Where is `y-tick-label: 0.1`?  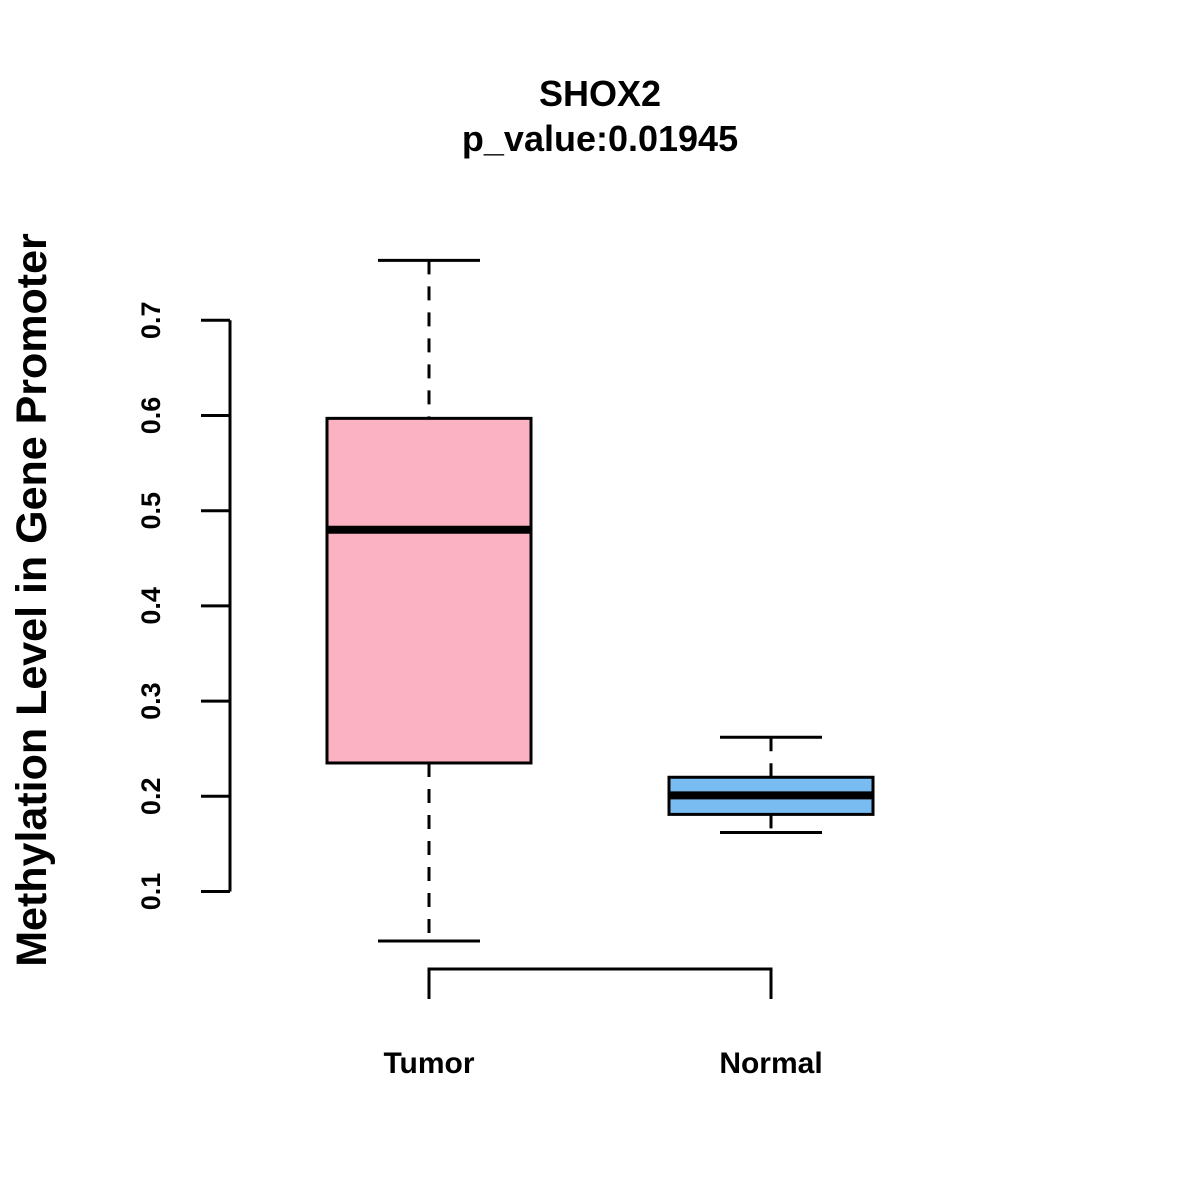
y-tick-label: 0.1 is located at coordinates (151, 892).